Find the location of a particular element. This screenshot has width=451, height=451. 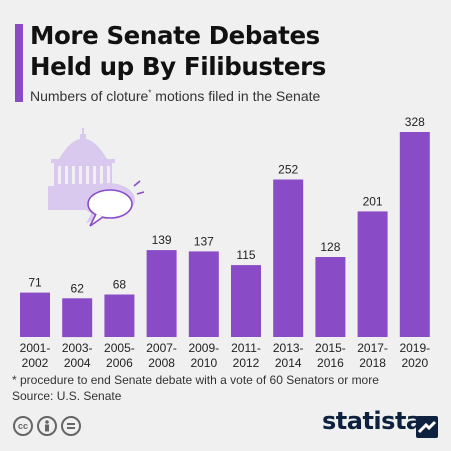

data-label-2001-2002: 71 is located at coordinates (35, 283).